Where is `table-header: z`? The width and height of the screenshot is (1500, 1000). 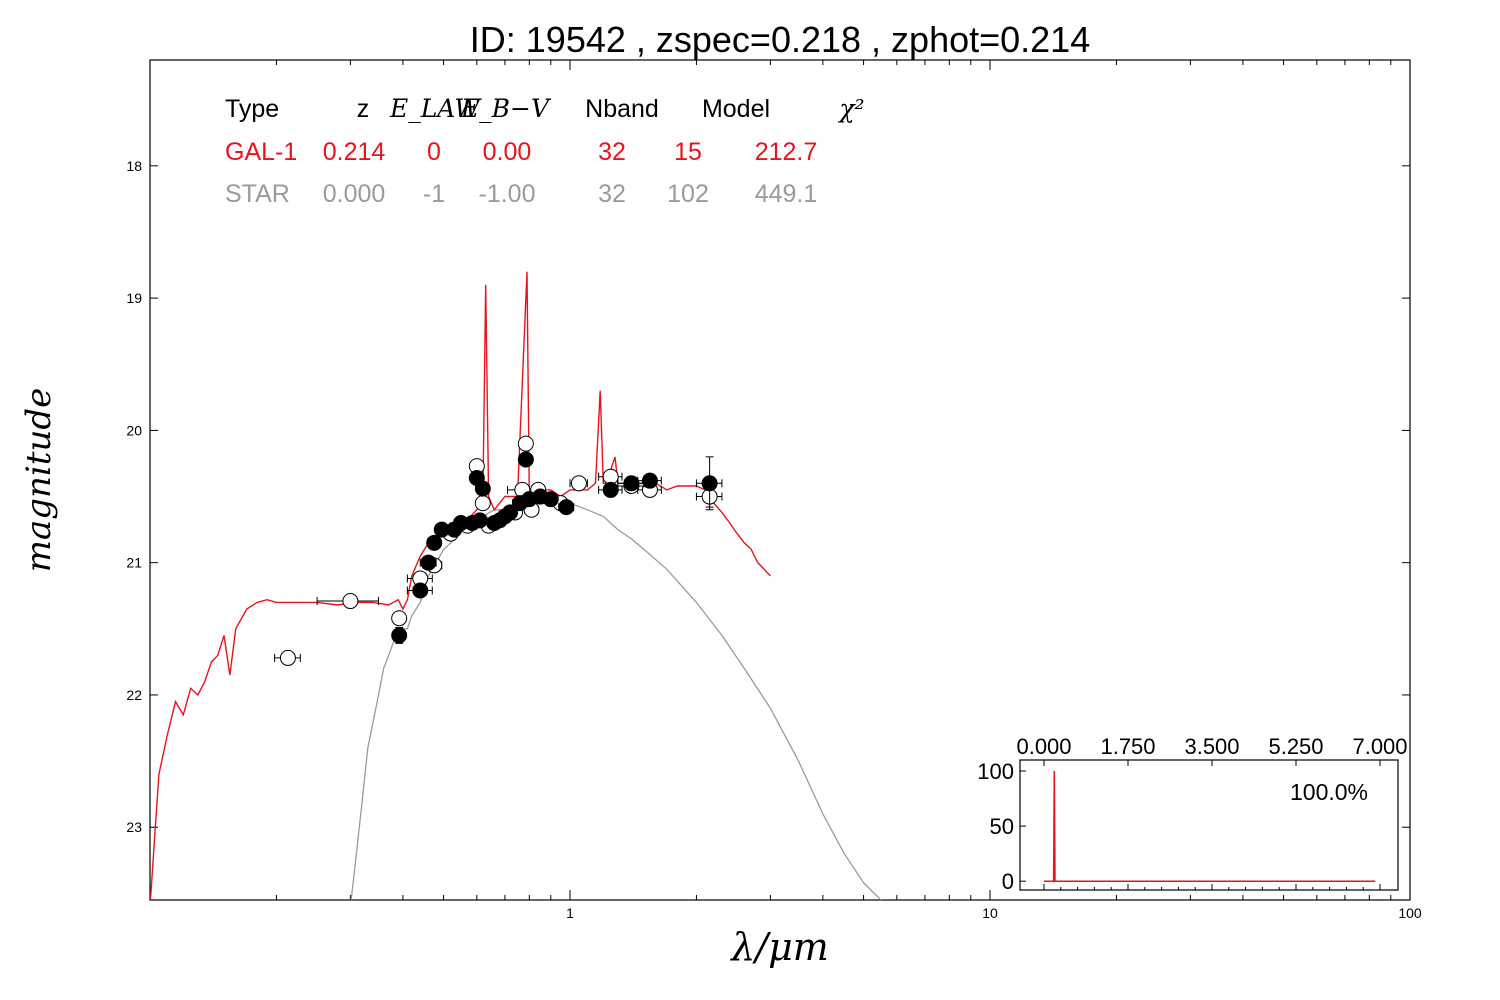 table-header: z is located at coordinates (363, 109).